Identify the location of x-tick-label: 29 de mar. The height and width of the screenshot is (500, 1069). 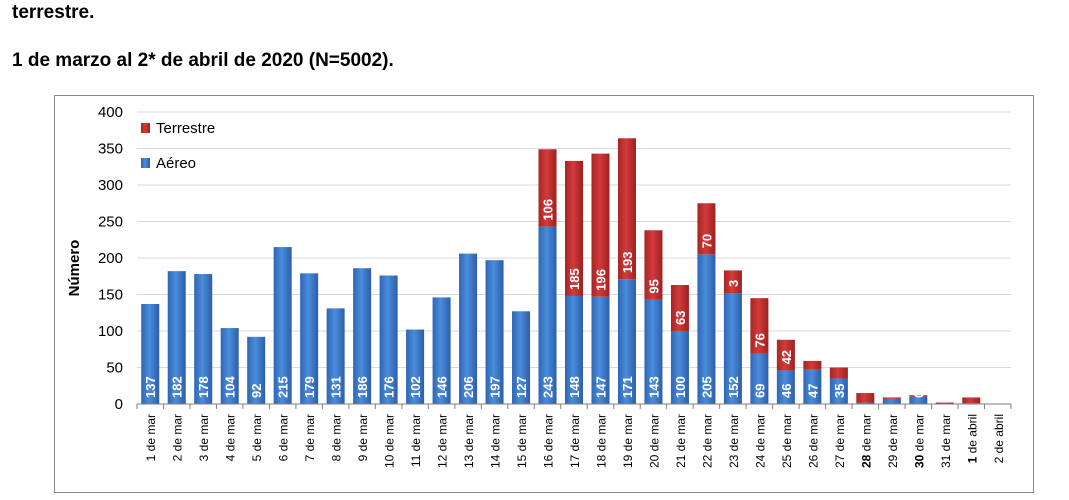
(893, 441).